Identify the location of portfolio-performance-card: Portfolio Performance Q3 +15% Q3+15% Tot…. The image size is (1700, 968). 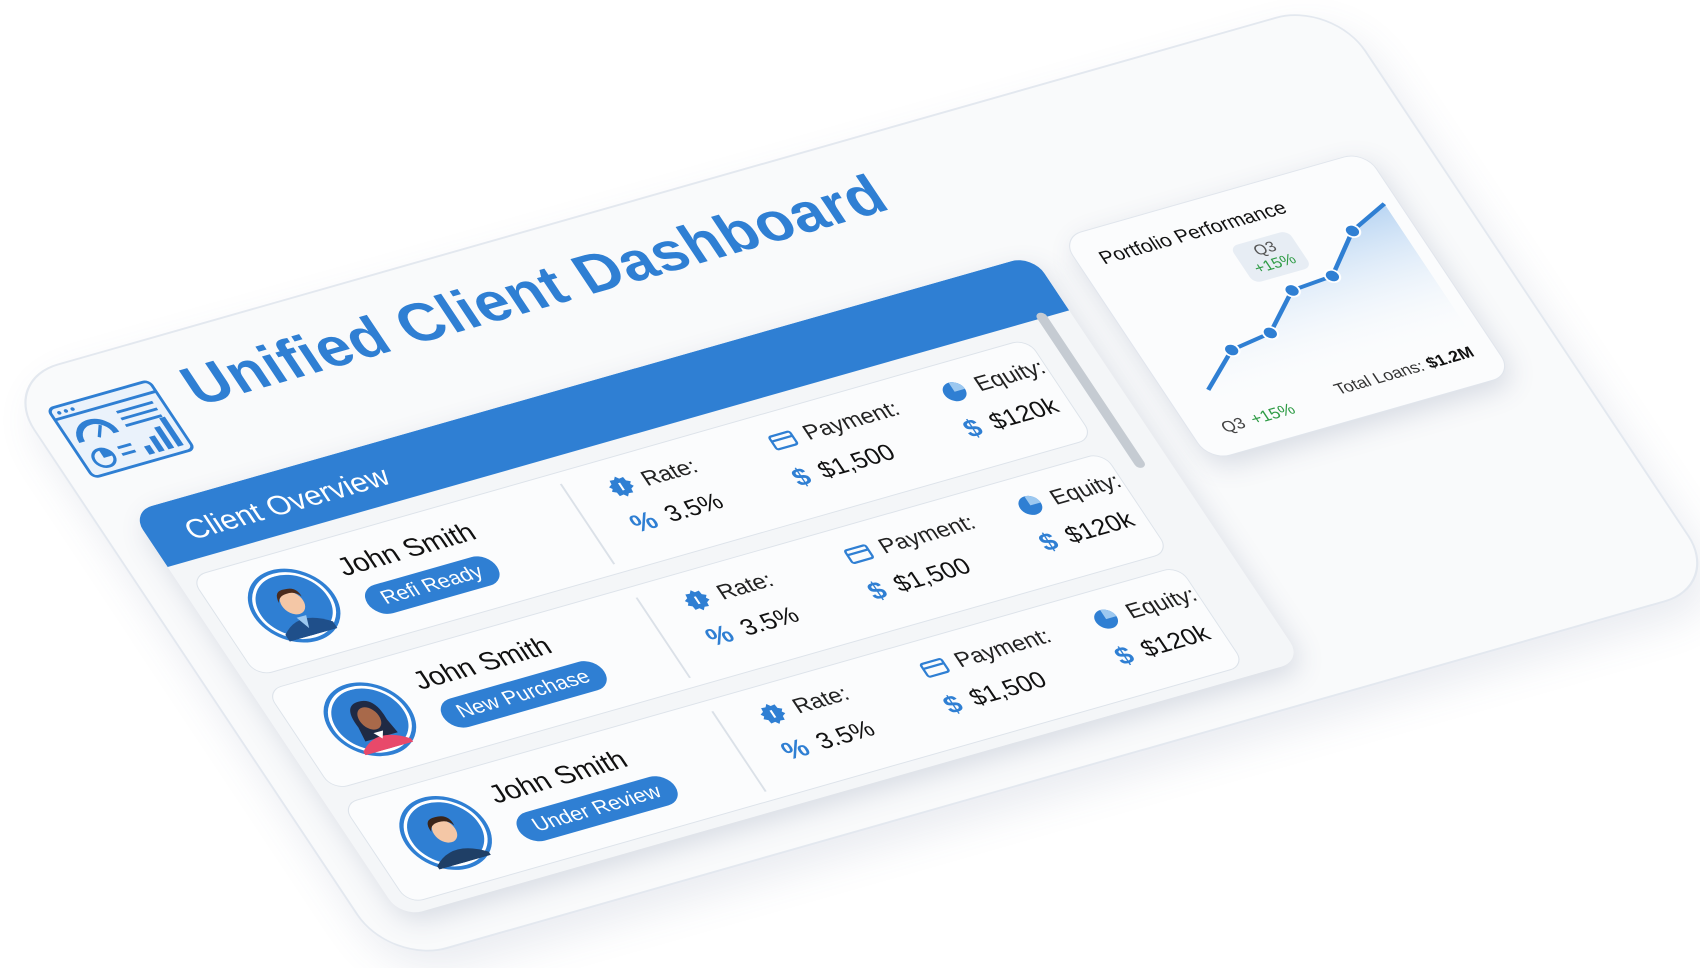
(1287, 306).